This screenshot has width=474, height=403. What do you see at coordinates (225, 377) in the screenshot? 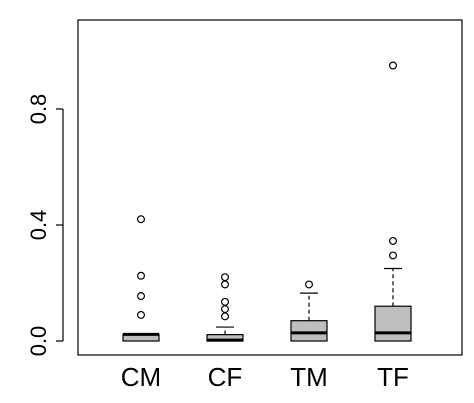
I see `x-tick-label: CF` at bounding box center [225, 377].